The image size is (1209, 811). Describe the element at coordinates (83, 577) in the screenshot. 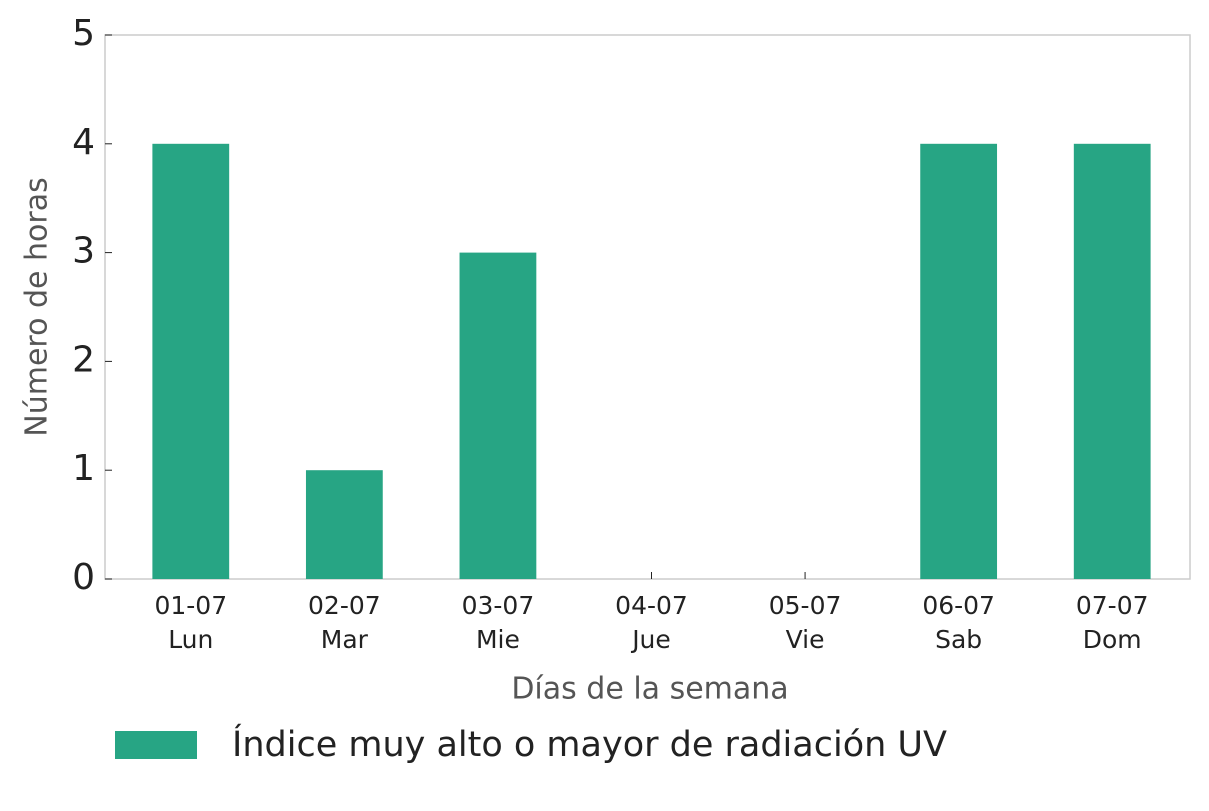

I see `y-tick-label: 0` at that location.